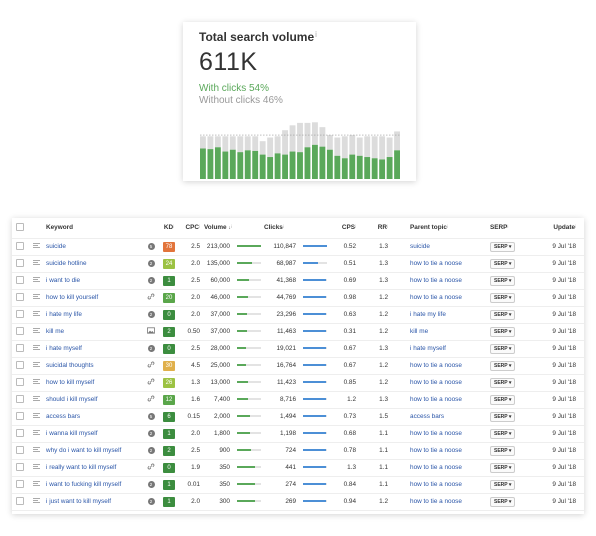 The image size is (596, 536). Describe the element at coordinates (295, 228) in the screenshot. I see `clicks-column-header: Clicksi` at that location.